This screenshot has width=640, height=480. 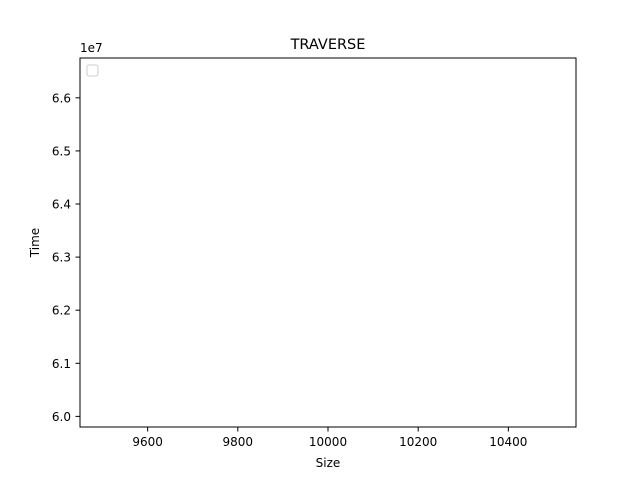 I want to click on y-tick-label: 6.4, so click(x=61, y=205).